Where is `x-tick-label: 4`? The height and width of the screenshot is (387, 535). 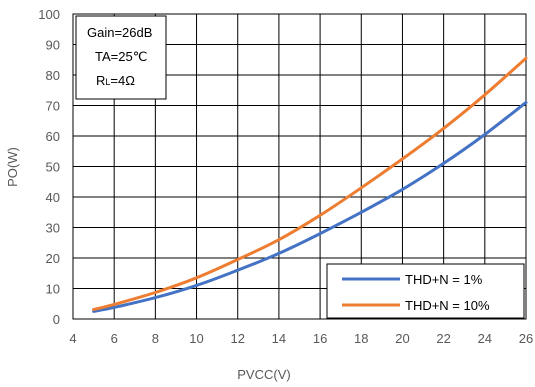 x-tick-label: 4 is located at coordinates (72, 338).